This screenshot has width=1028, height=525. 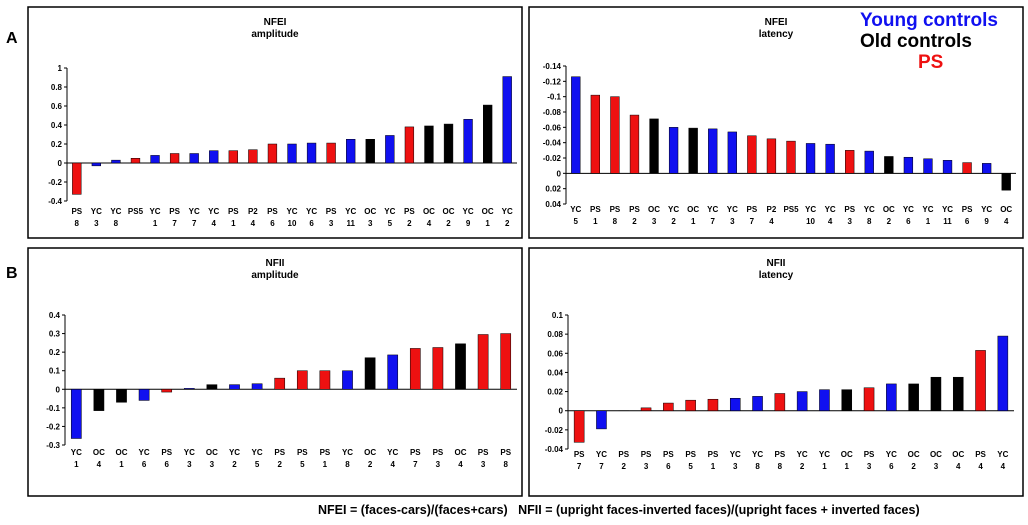 I want to click on y-tick-label: 0.04, so click(x=553, y=204).